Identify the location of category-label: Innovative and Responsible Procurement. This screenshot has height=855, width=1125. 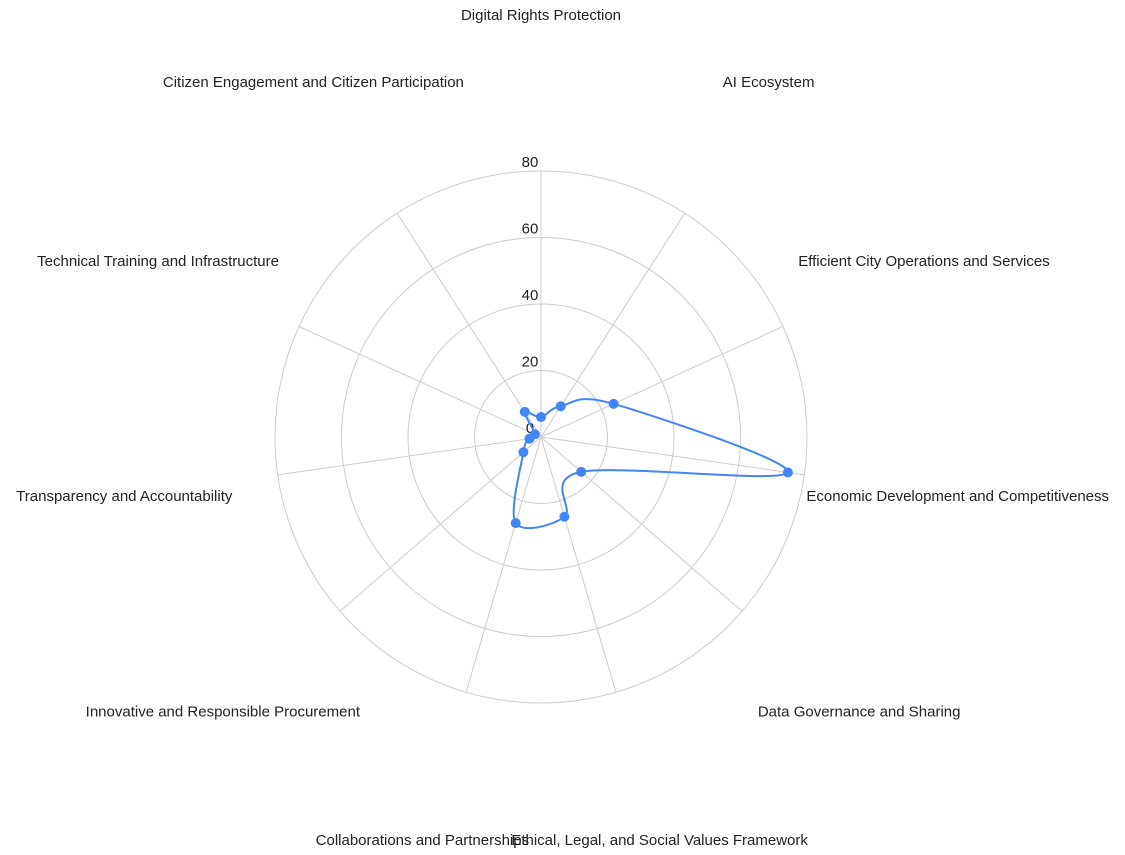
(223, 712).